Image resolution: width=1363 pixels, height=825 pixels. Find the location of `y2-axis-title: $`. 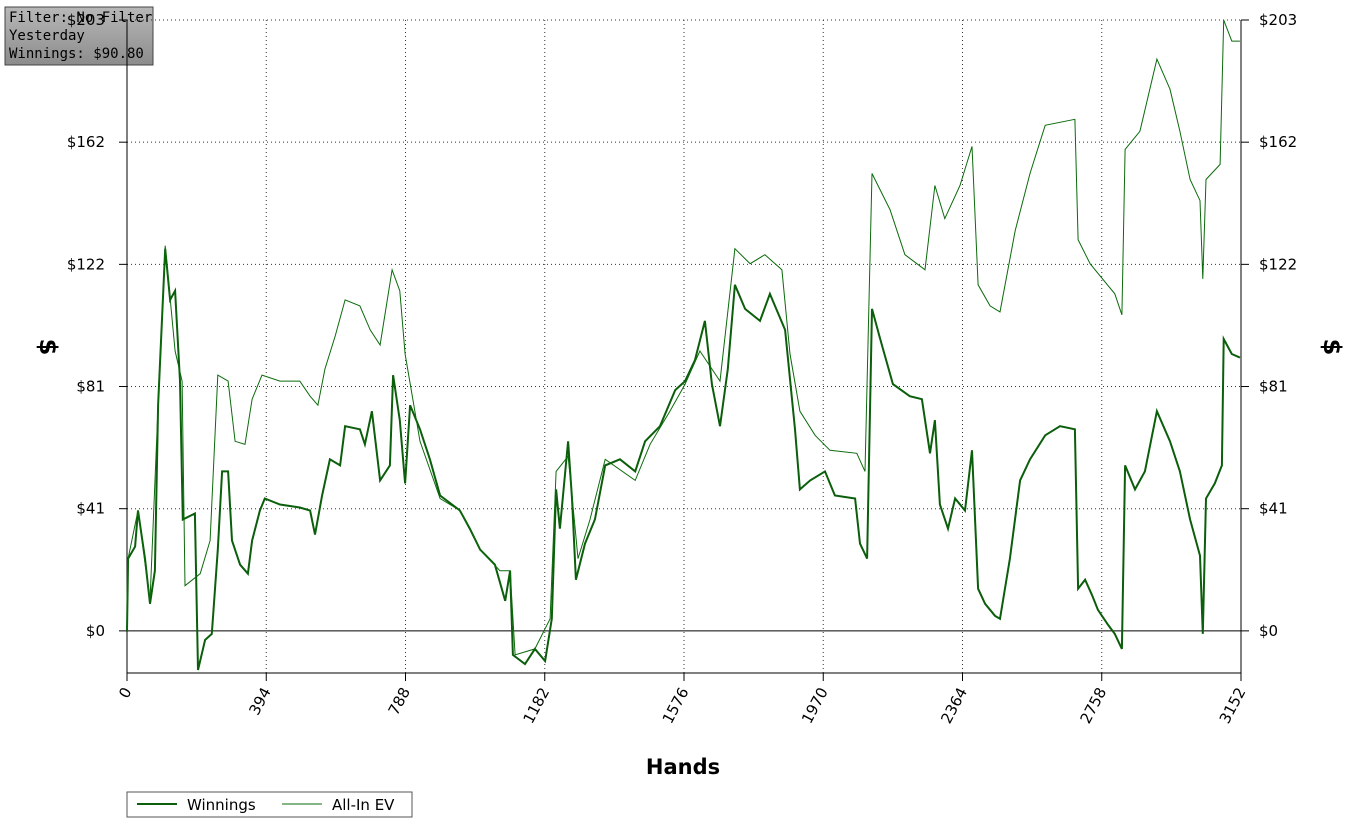

y2-axis-title: $ is located at coordinates (1332, 347).